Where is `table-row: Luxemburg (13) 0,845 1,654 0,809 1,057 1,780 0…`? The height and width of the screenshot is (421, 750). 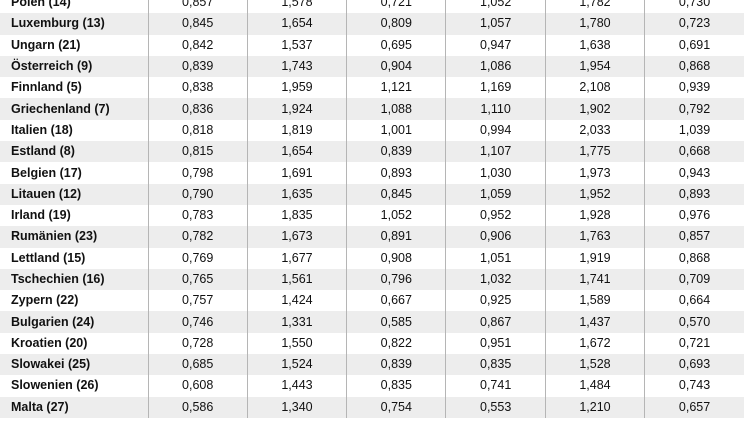
table-row: Luxemburg (13) 0,845 1,654 0,809 1,057 1,780 0… is located at coordinates (372, 24).